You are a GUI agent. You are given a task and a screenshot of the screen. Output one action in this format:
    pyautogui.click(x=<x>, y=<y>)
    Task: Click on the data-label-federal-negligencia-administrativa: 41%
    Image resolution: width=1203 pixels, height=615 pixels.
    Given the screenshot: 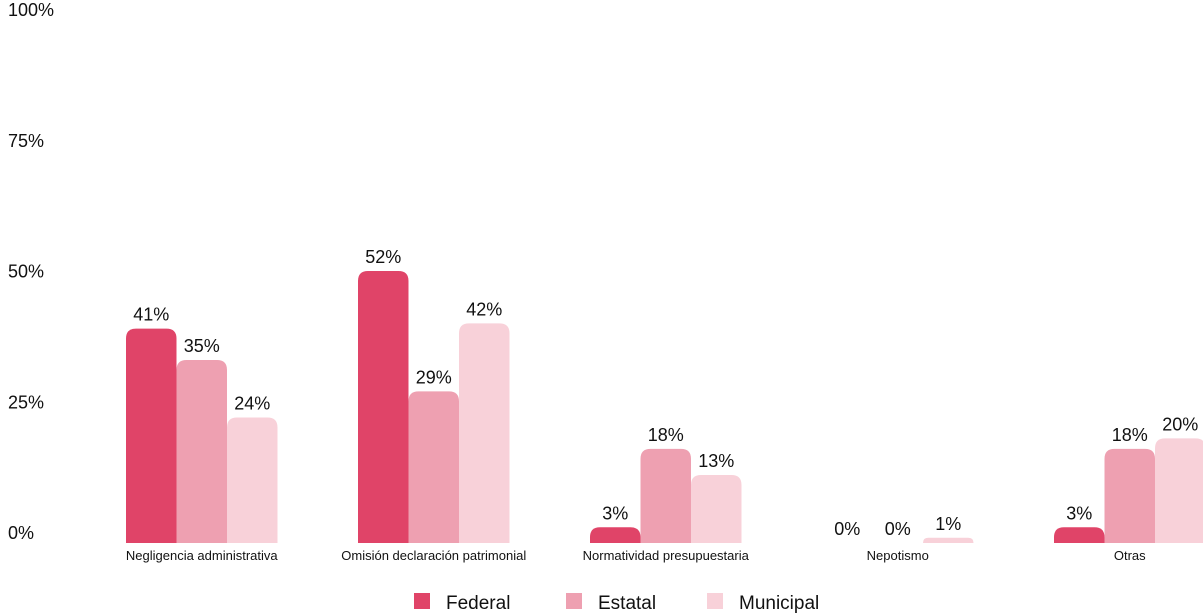 What is the action you would take?
    pyautogui.click(x=151, y=315)
    